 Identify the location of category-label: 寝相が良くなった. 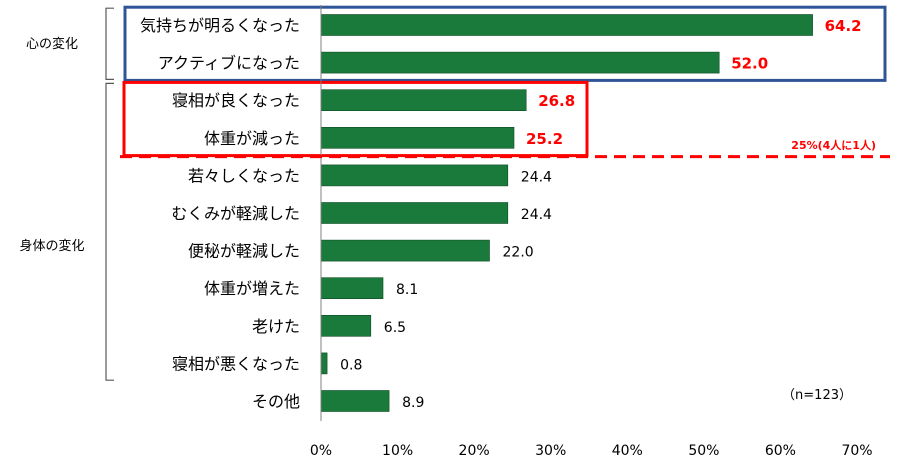
(236, 100).